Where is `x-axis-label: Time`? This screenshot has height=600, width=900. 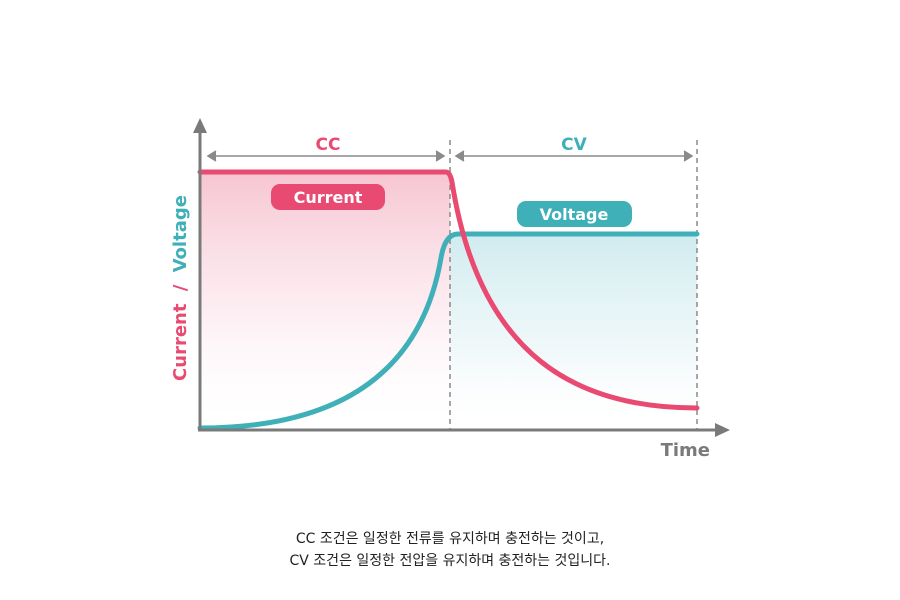
x-axis-label: Time is located at coordinates (685, 450).